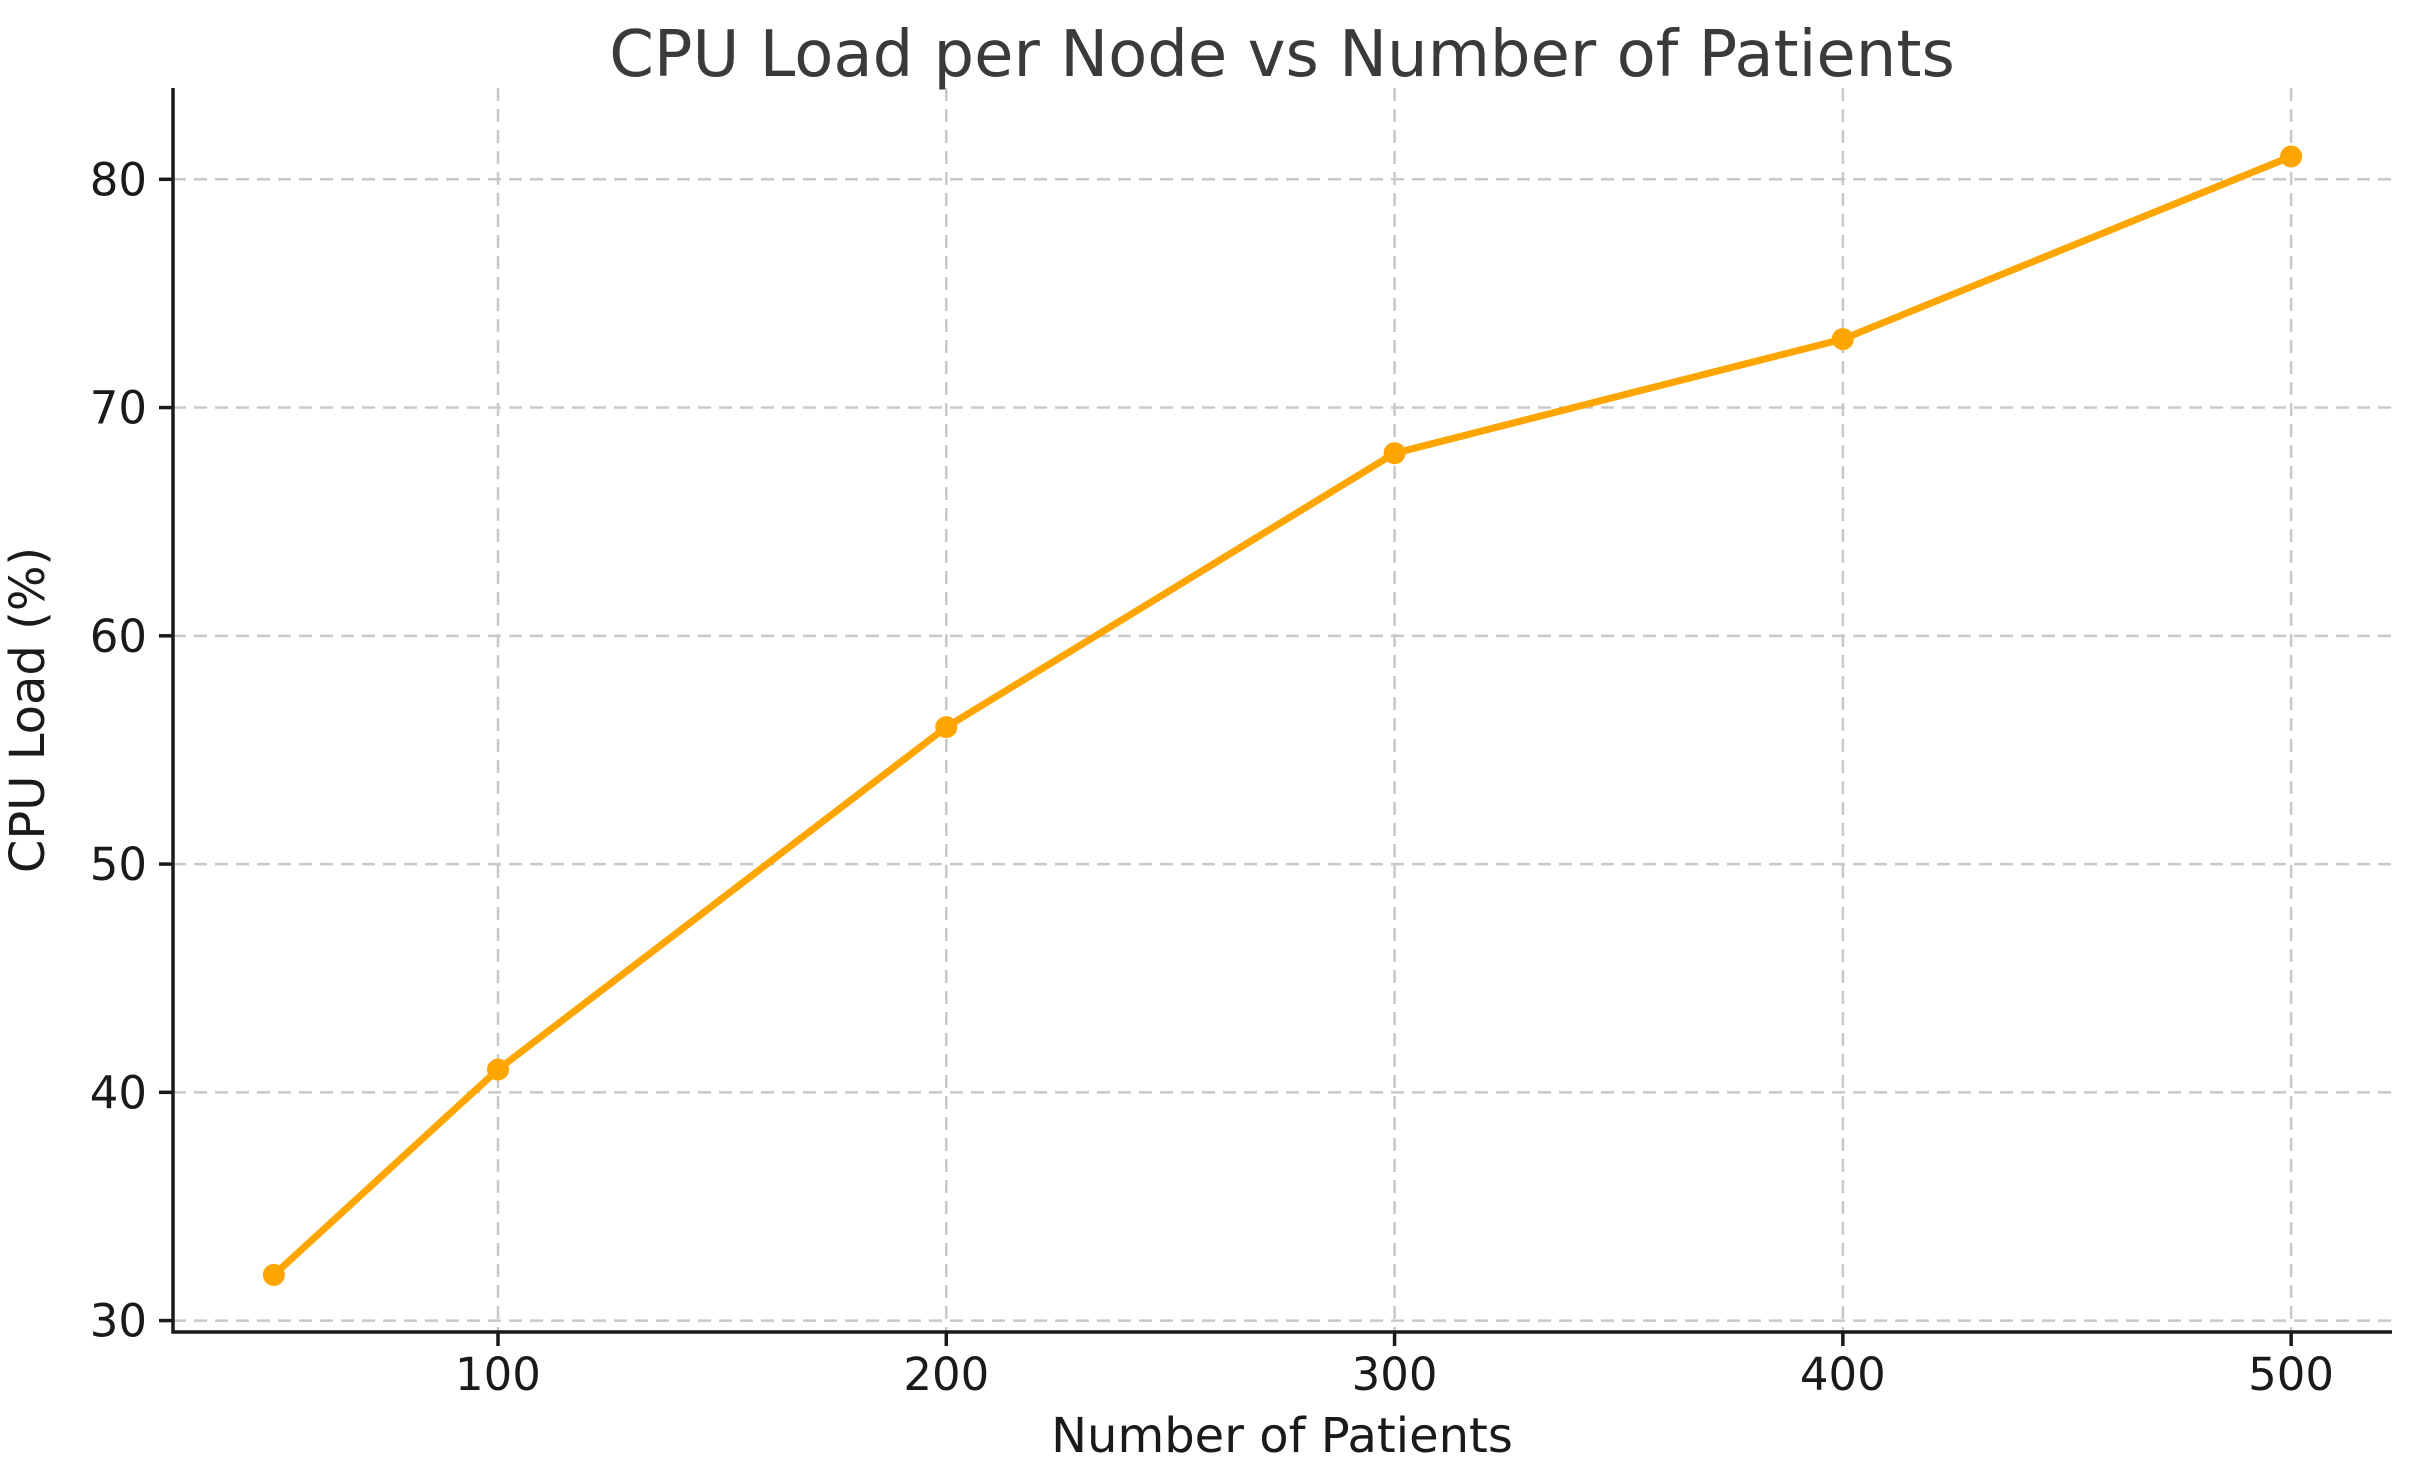  What do you see at coordinates (1842, 339) in the screenshot?
I see `data-point-x400` at bounding box center [1842, 339].